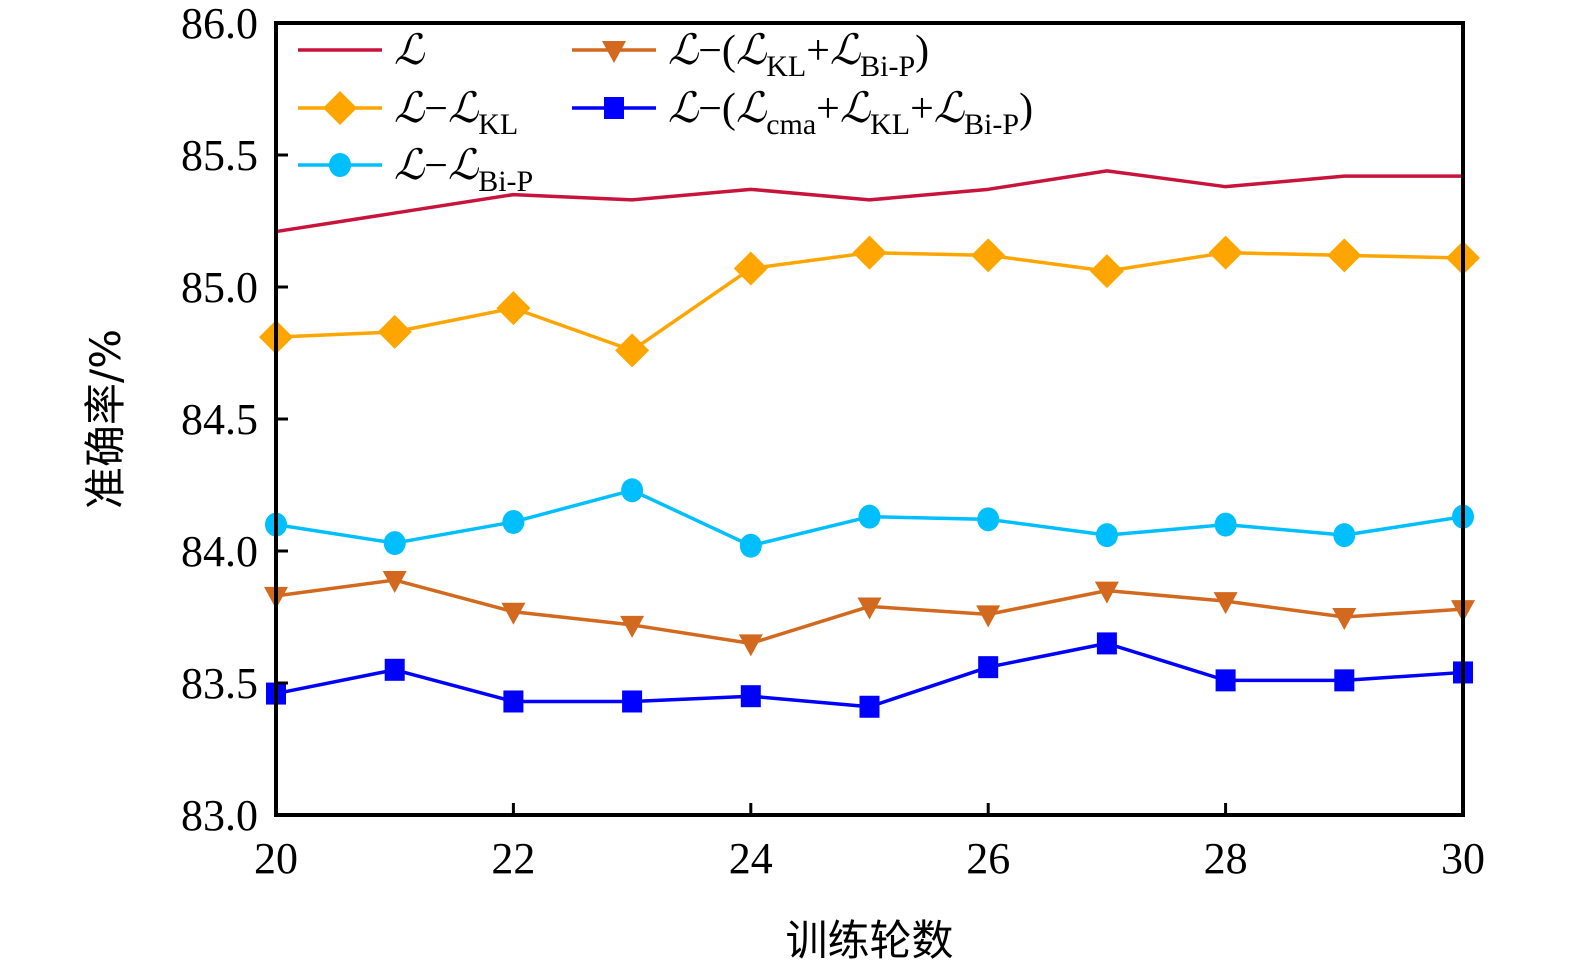  Describe the element at coordinates (869, 940) in the screenshot. I see `x-axis-title: 训练轮数` at that location.